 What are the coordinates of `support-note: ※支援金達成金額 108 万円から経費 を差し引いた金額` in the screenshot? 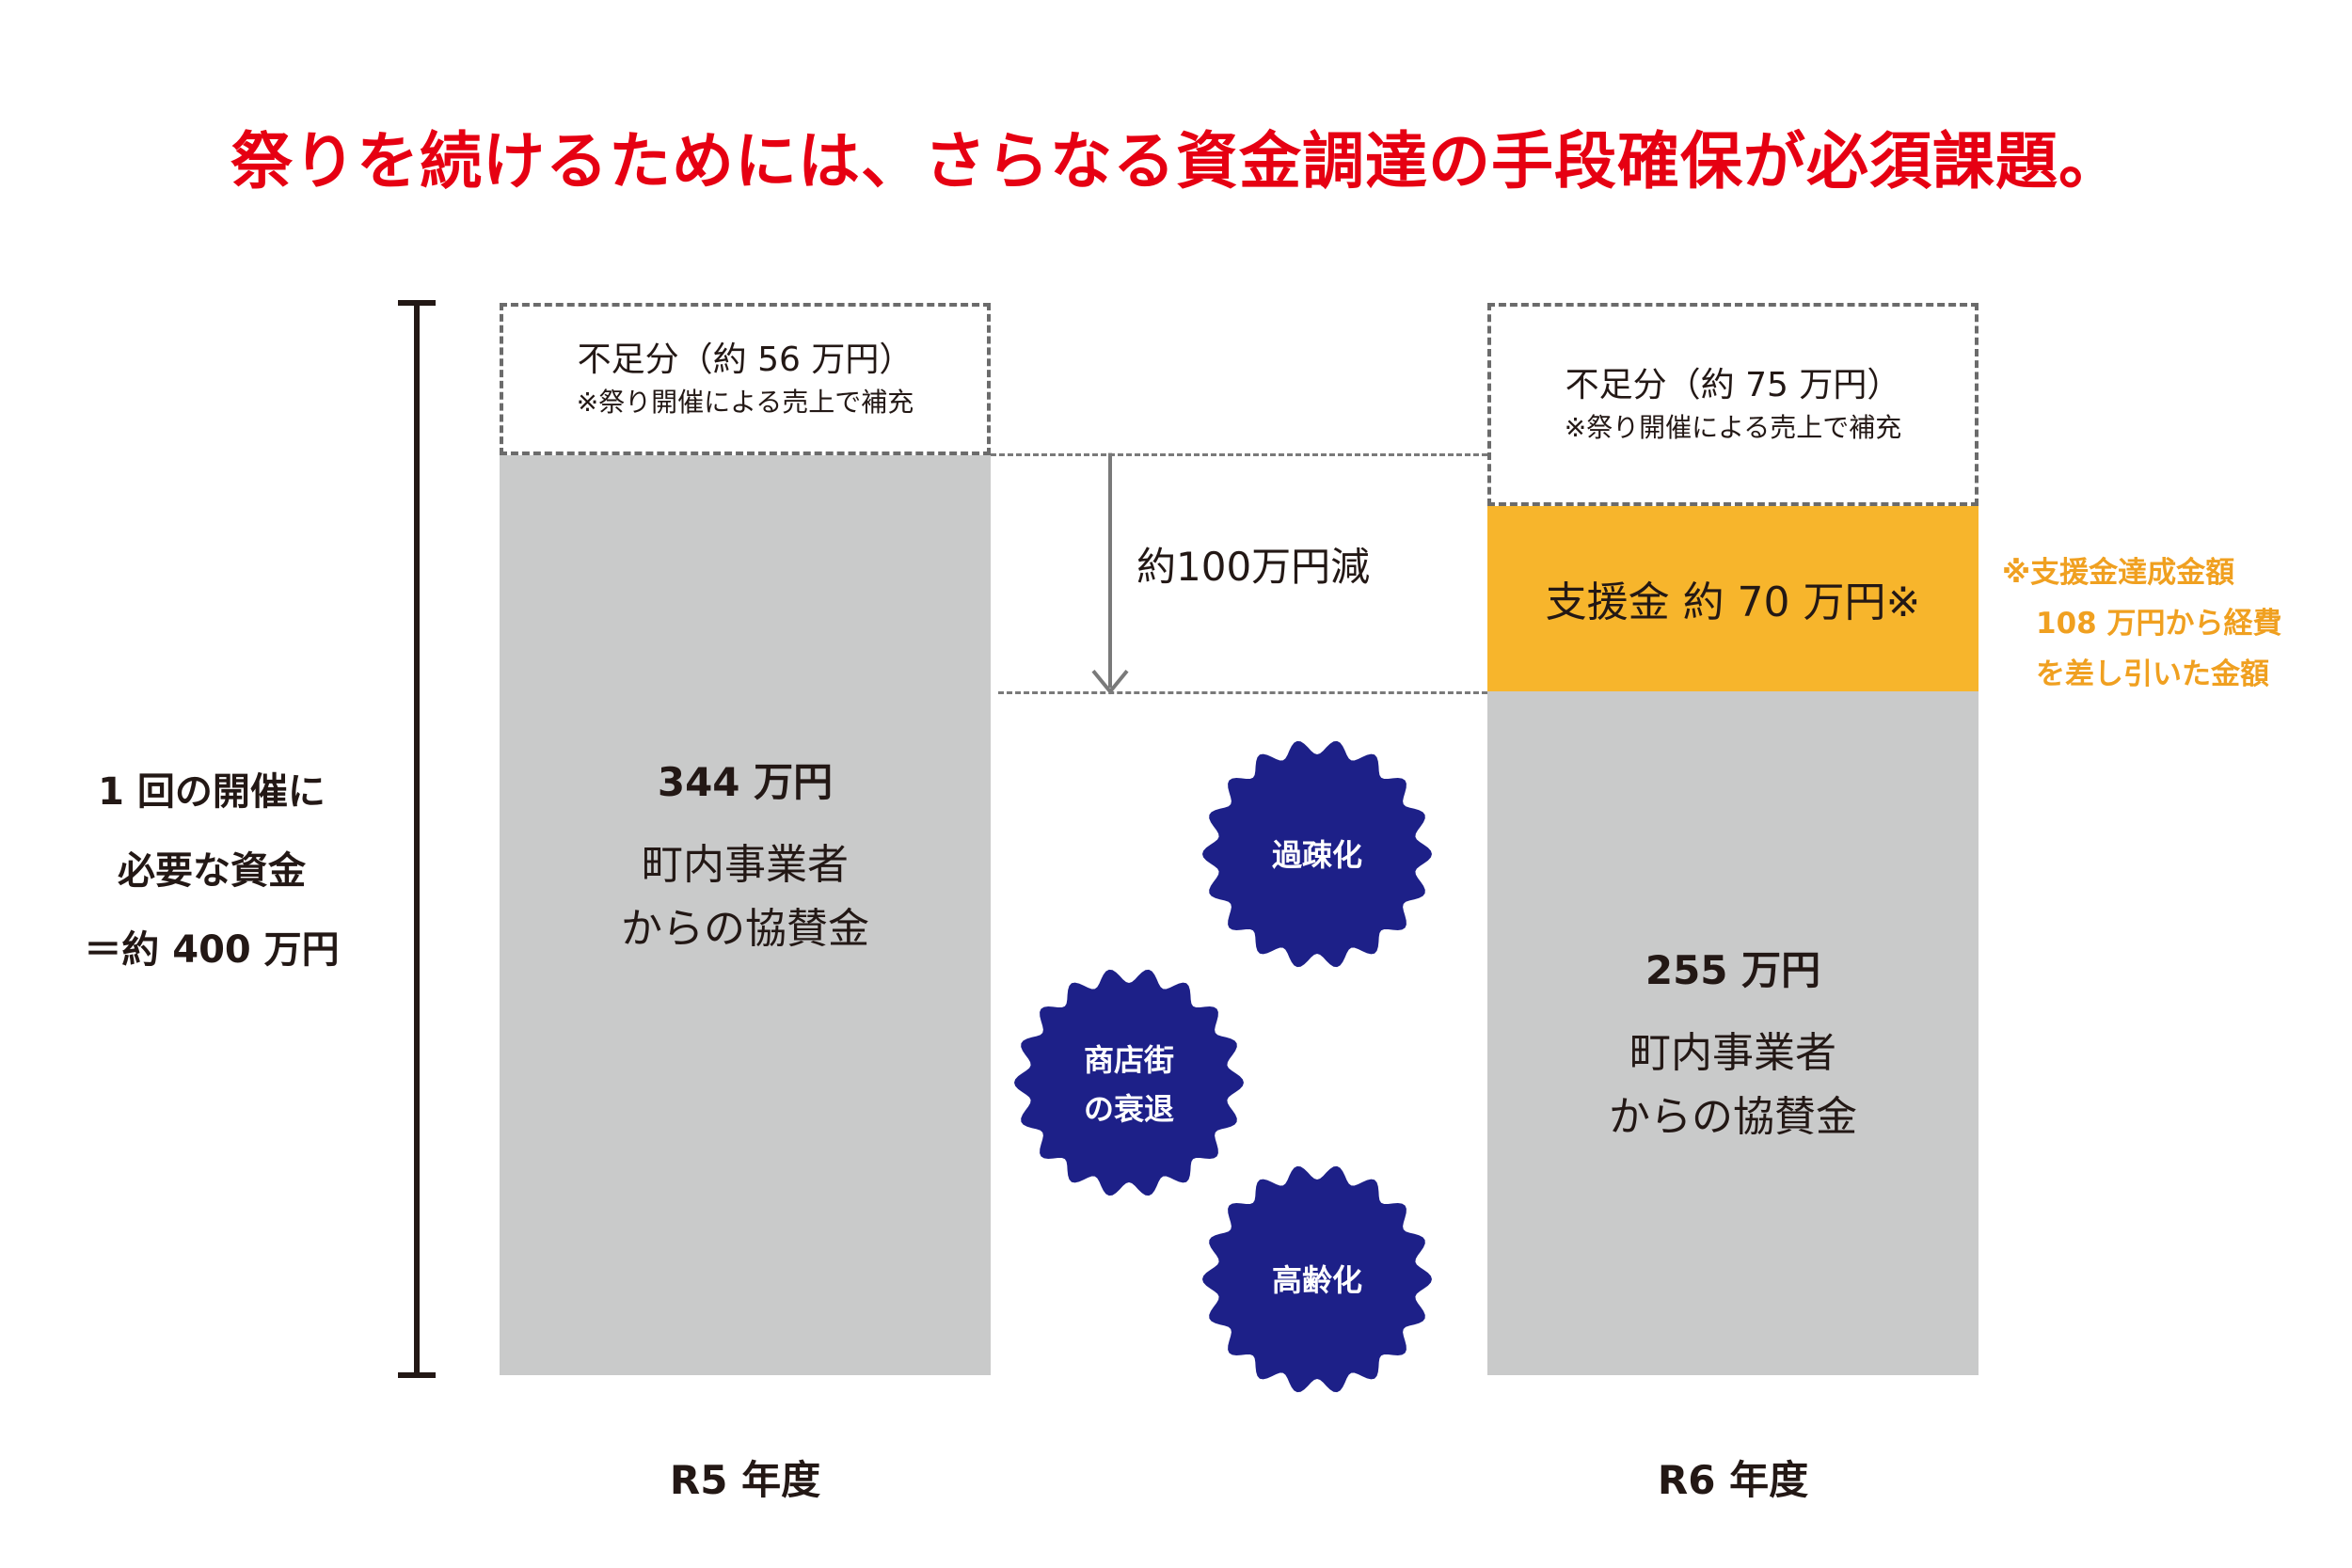 It's located at (2142, 623).